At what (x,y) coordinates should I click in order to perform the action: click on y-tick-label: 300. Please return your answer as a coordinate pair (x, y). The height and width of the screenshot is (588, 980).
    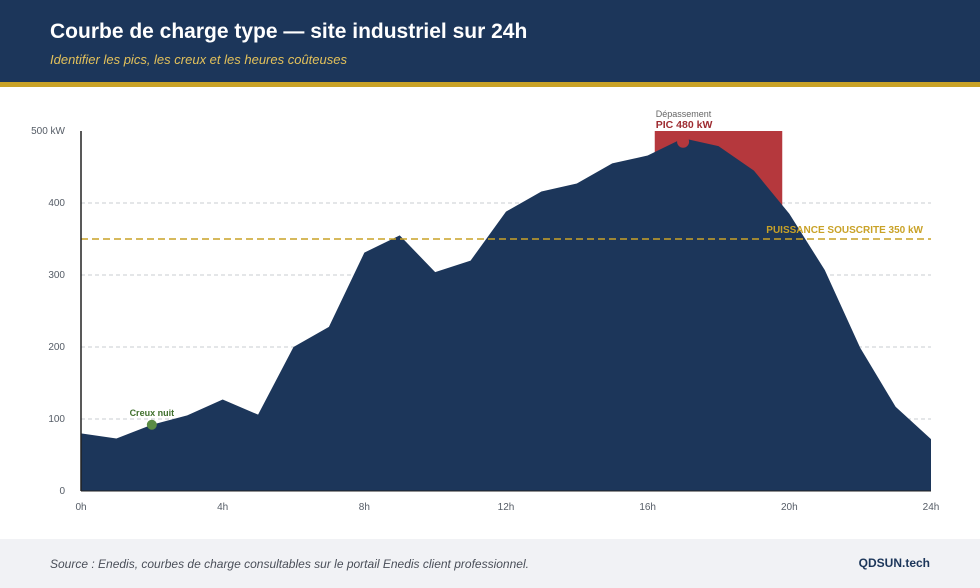
    Looking at the image, I should click on (56, 275).